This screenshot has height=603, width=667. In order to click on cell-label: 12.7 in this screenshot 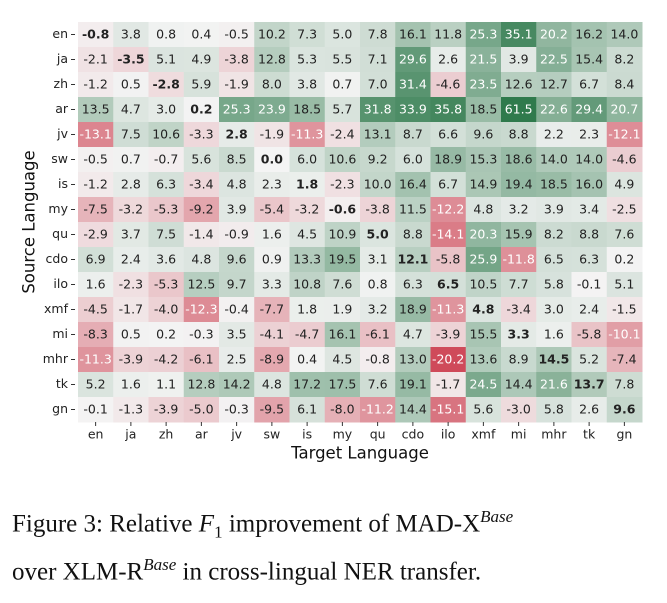, I will do `click(554, 84)`.